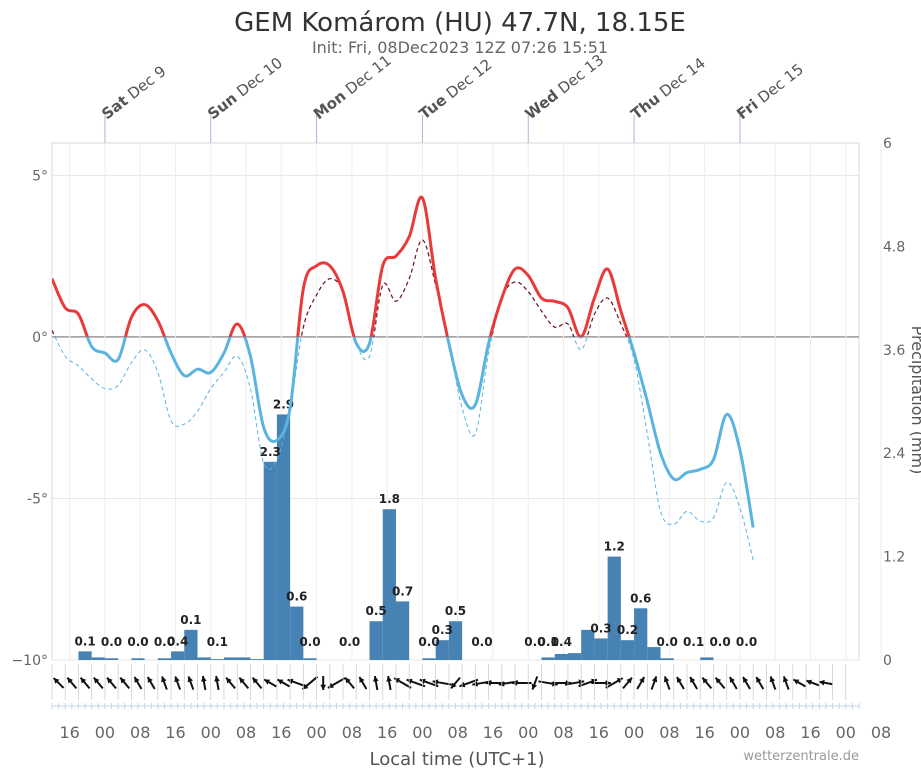  I want to click on right-tick-label: 1.2, so click(894, 558).